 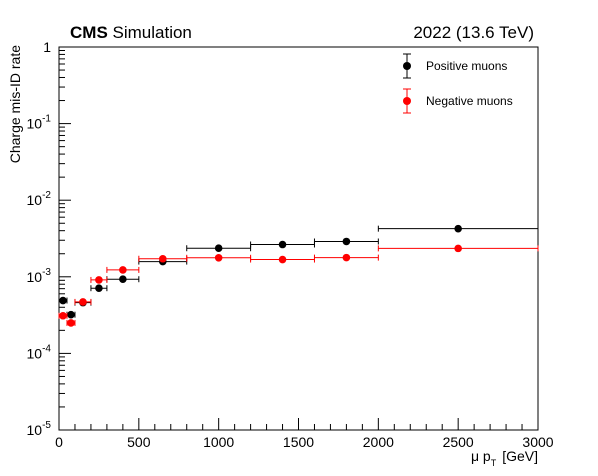 I want to click on y-tick-exponent: -5, so click(x=46, y=425).